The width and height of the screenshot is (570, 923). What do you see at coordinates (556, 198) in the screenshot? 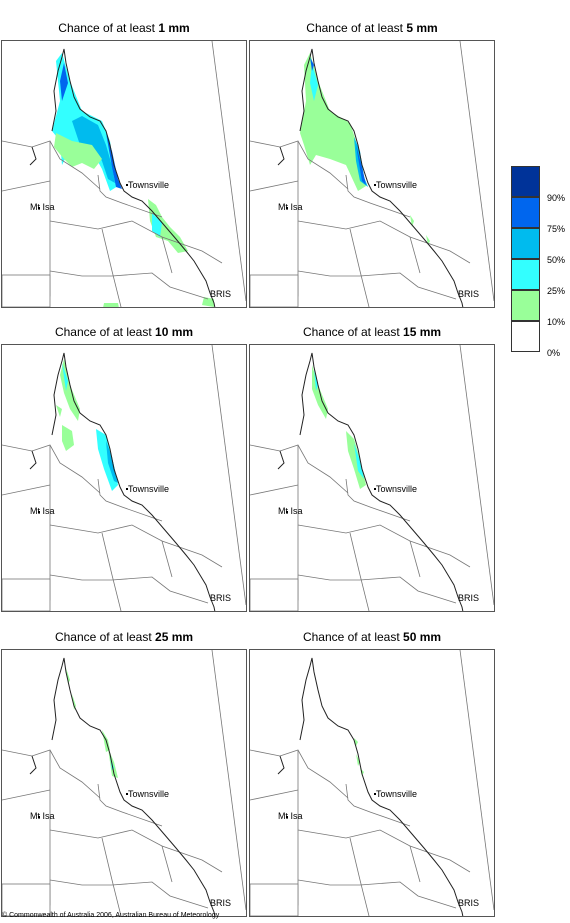
I see `legend-label-90: 90%` at bounding box center [556, 198].